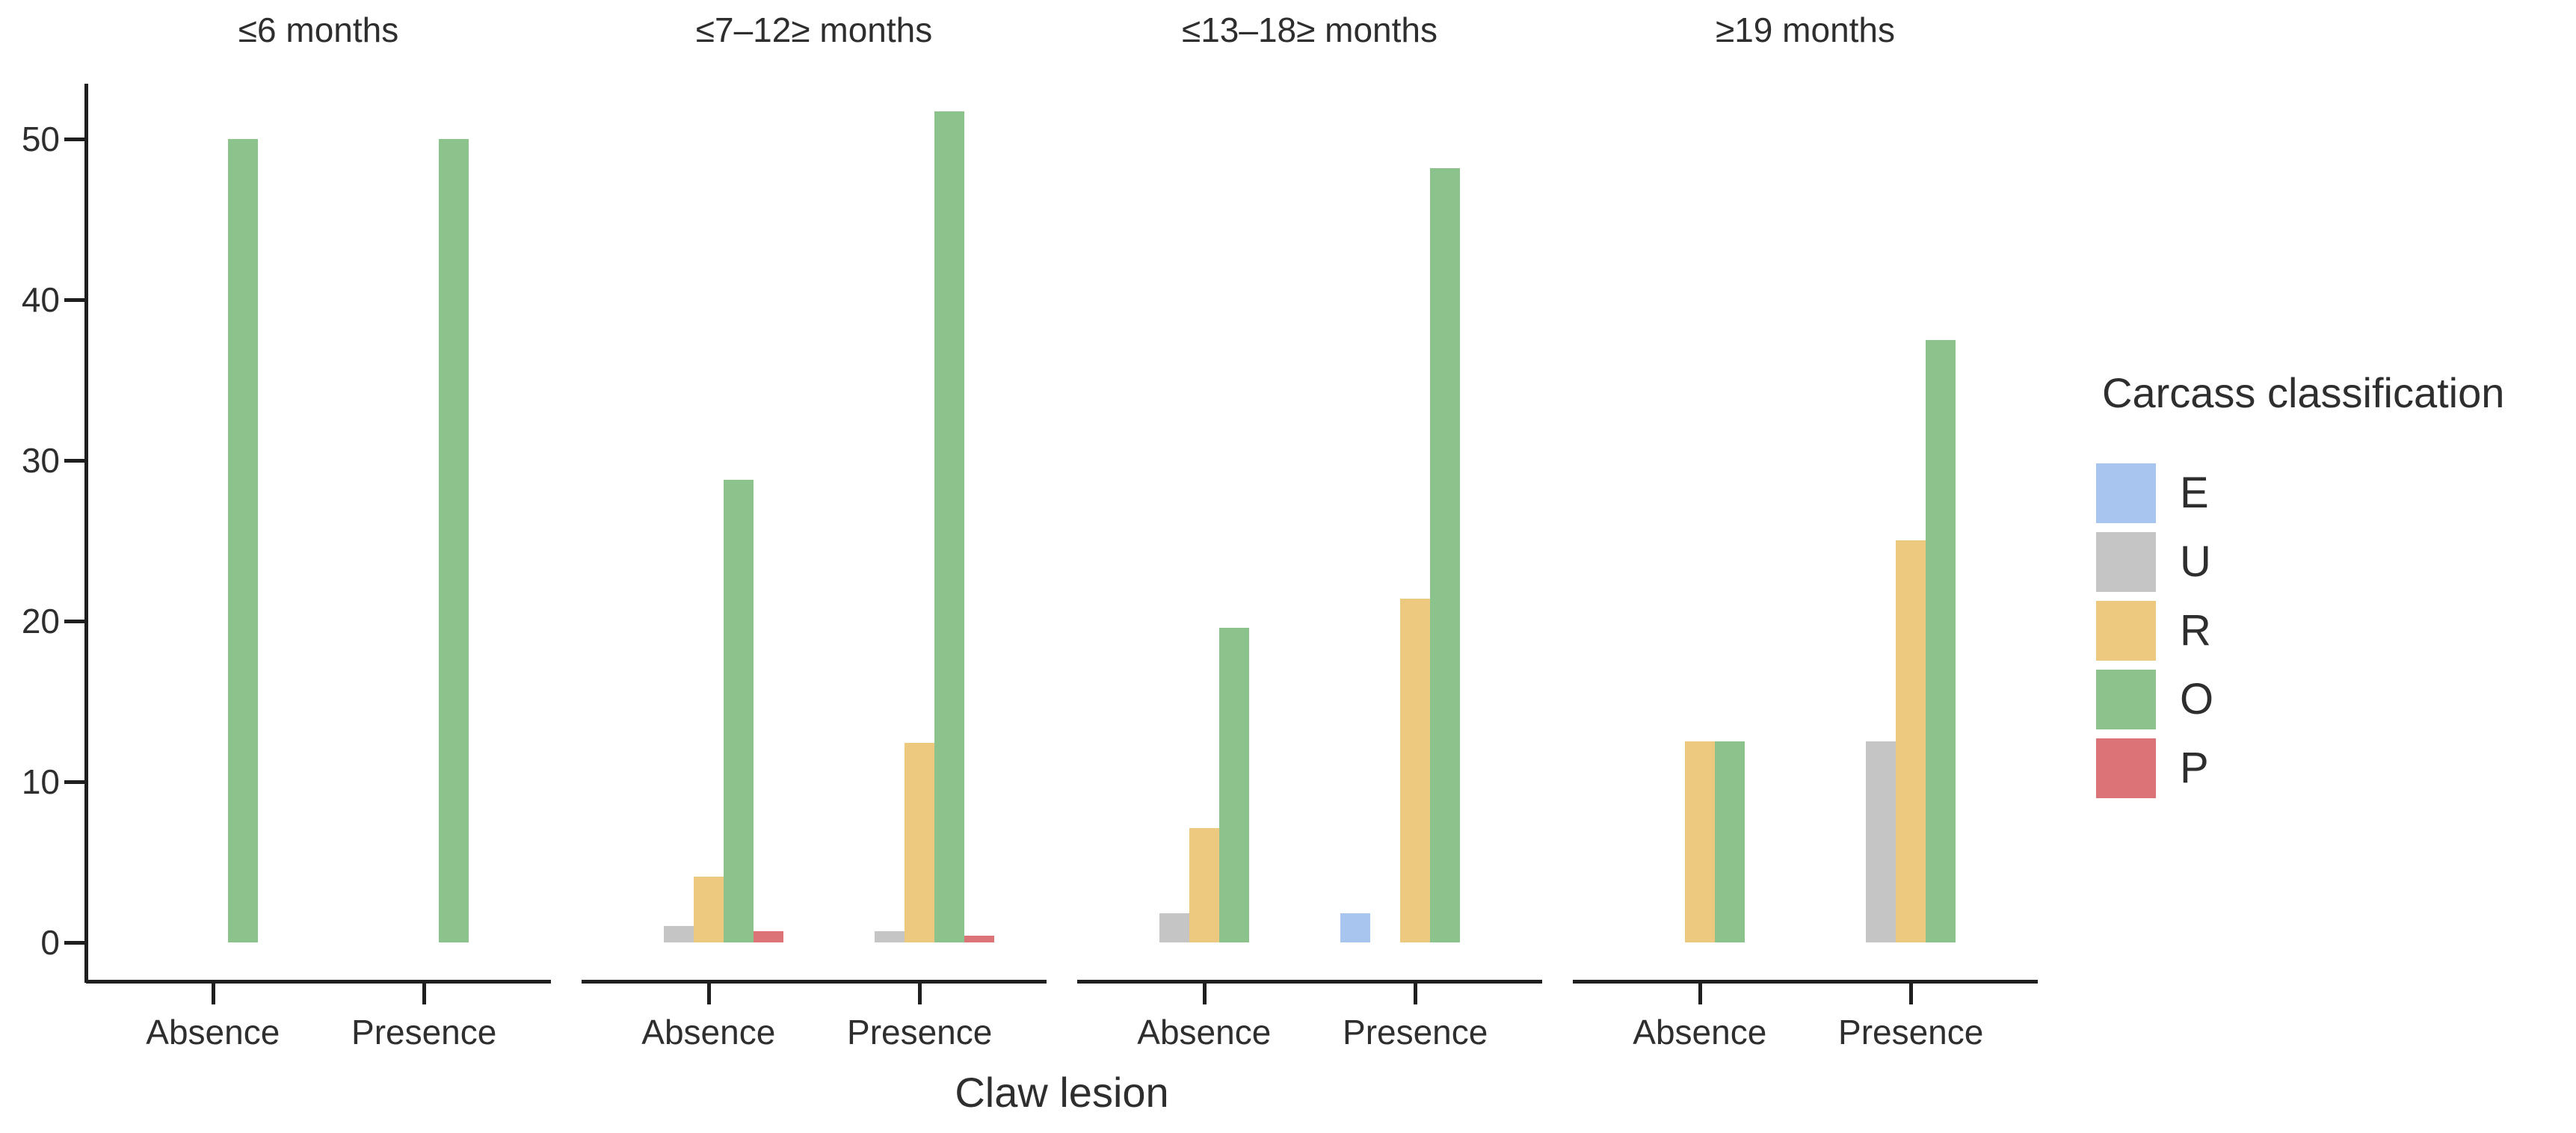 Image resolution: width=2576 pixels, height=1133 pixels. Describe the element at coordinates (40, 299) in the screenshot. I see `y-tick-label: 40` at that location.